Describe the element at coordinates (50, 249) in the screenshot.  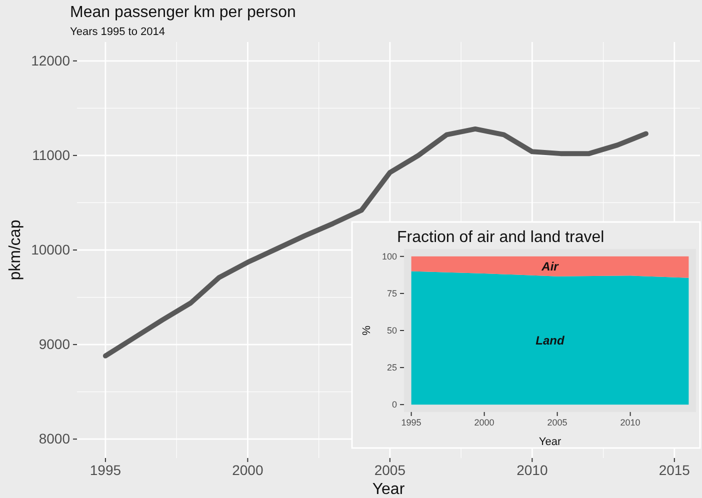
I see `y-tick-label: 10000` at that location.